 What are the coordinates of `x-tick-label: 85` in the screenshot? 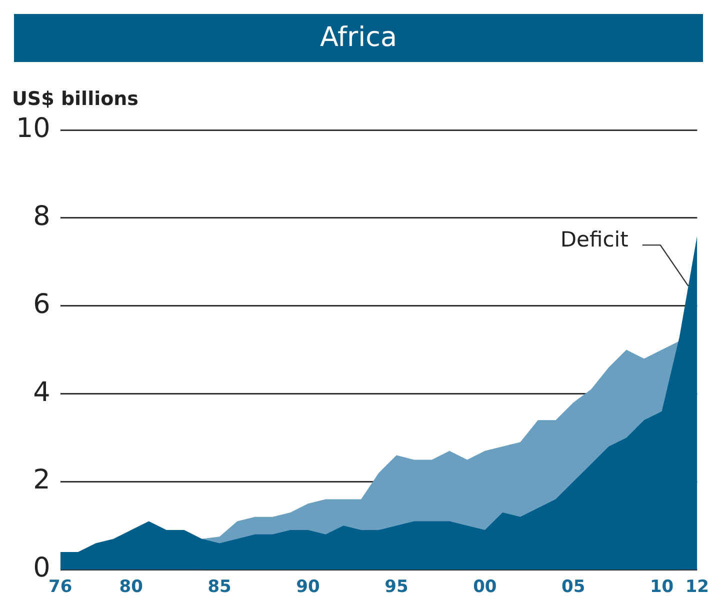 It's located at (220, 587).